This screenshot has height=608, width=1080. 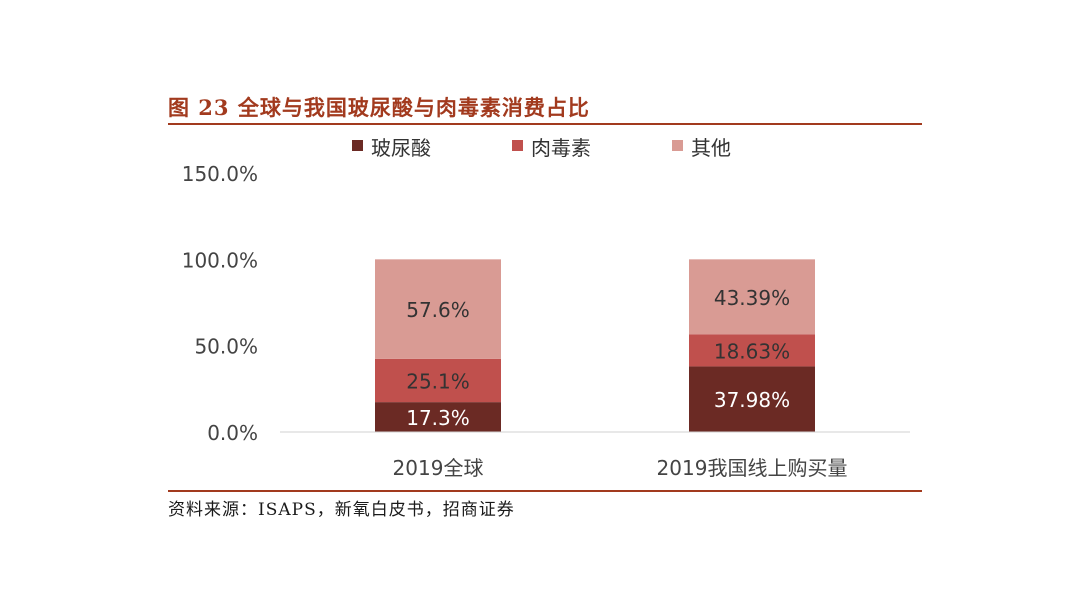 What do you see at coordinates (379, 107) in the screenshot?
I see `figure-title: 图 23 全球与我国玻尿酸与肉毒素消费占比` at bounding box center [379, 107].